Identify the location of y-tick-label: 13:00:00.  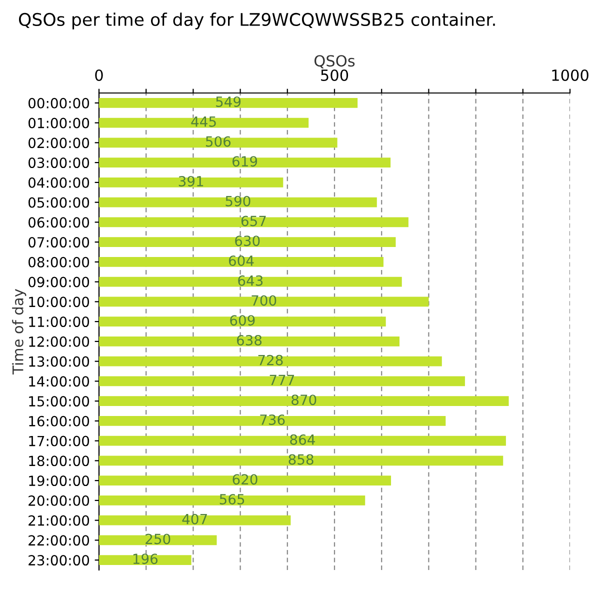
(59, 361).